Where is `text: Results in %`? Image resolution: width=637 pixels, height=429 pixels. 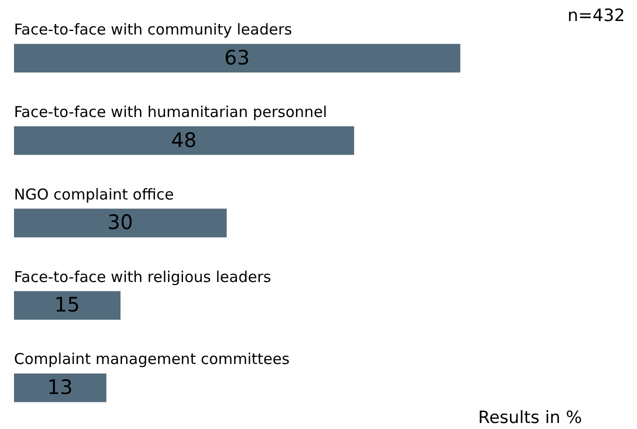
text: Results in % is located at coordinates (530, 418).